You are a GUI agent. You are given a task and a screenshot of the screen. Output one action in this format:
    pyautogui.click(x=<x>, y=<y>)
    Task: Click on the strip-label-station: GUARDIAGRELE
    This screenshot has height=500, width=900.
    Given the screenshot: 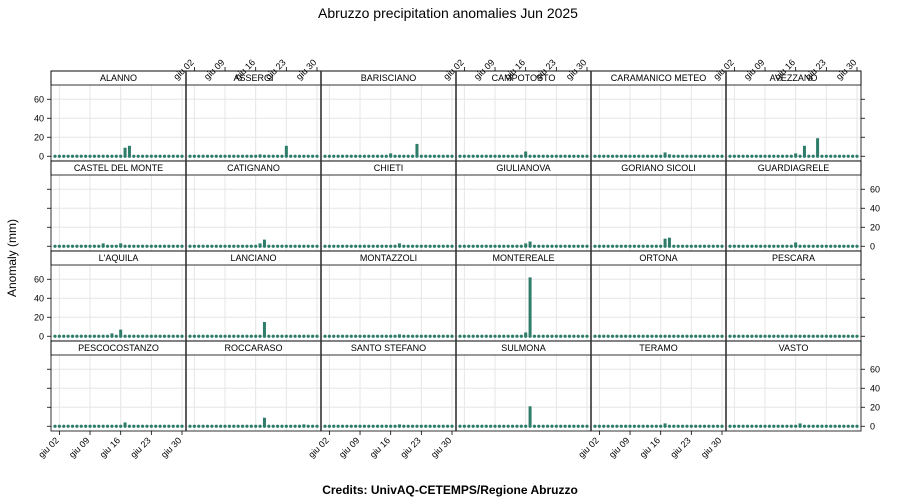 What is the action you would take?
    pyautogui.click(x=794, y=168)
    